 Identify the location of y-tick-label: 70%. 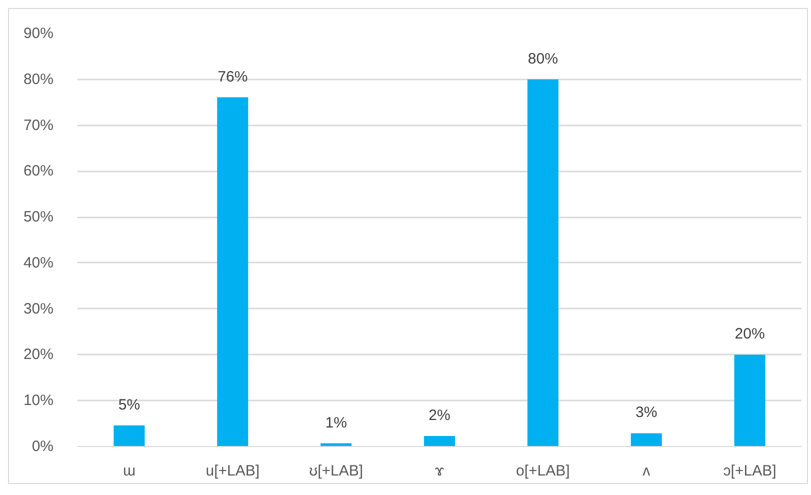
(38, 125).